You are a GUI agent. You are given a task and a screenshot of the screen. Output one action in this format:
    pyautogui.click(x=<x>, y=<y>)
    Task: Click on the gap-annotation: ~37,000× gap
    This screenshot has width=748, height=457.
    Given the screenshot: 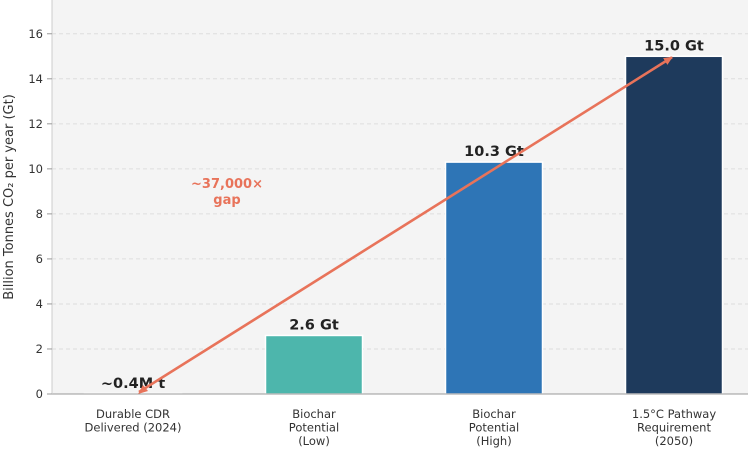 What is the action you would take?
    pyautogui.click(x=227, y=192)
    